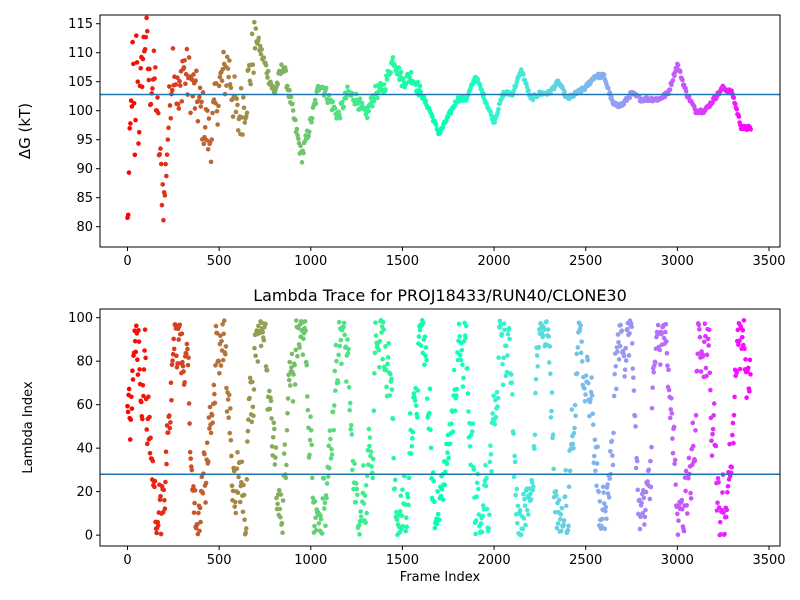  Describe the element at coordinates (219, 261) in the screenshot. I see `x-tick-label: 500` at that location.